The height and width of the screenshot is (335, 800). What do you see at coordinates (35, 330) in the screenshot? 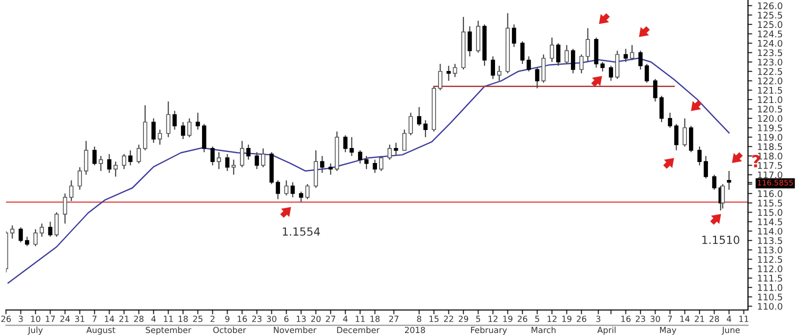
I see `x2-tick-label: July` at bounding box center [35, 330].